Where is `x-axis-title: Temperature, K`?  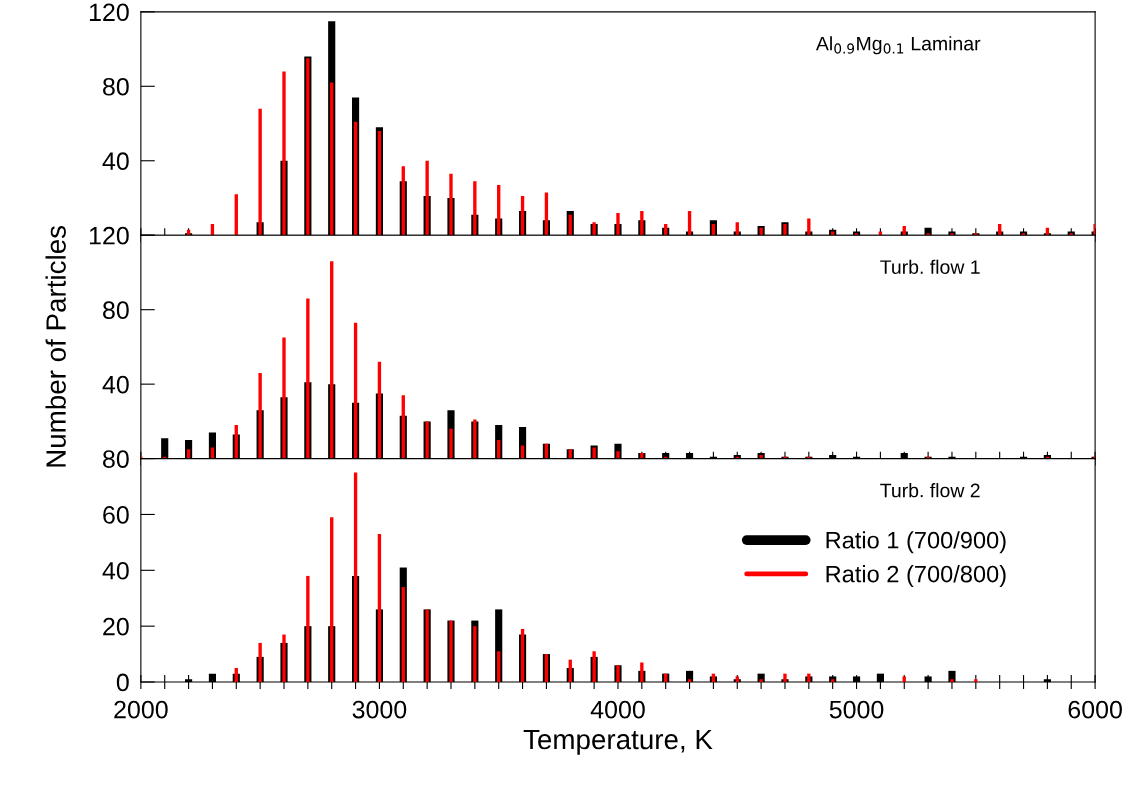
x-axis-title: Temperature, K is located at coordinates (618, 742).